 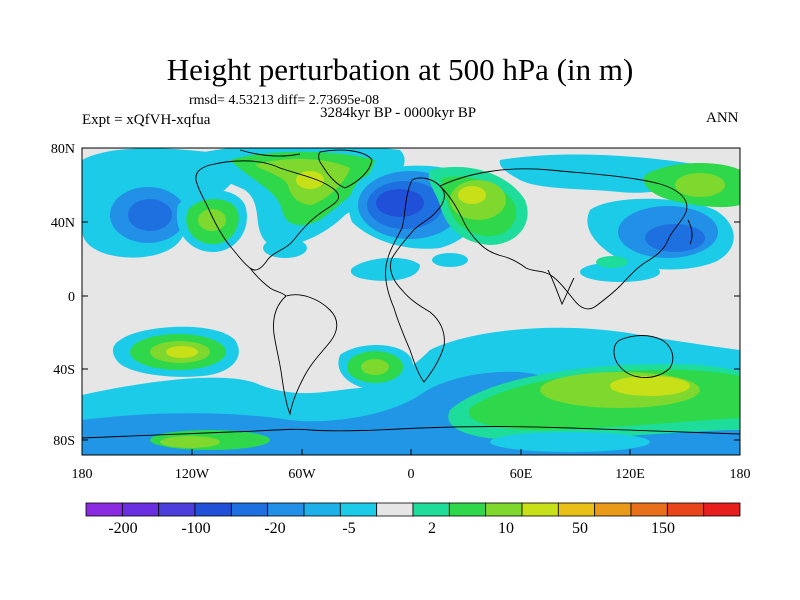 I want to click on colorbar-label: -20, so click(x=274, y=528).